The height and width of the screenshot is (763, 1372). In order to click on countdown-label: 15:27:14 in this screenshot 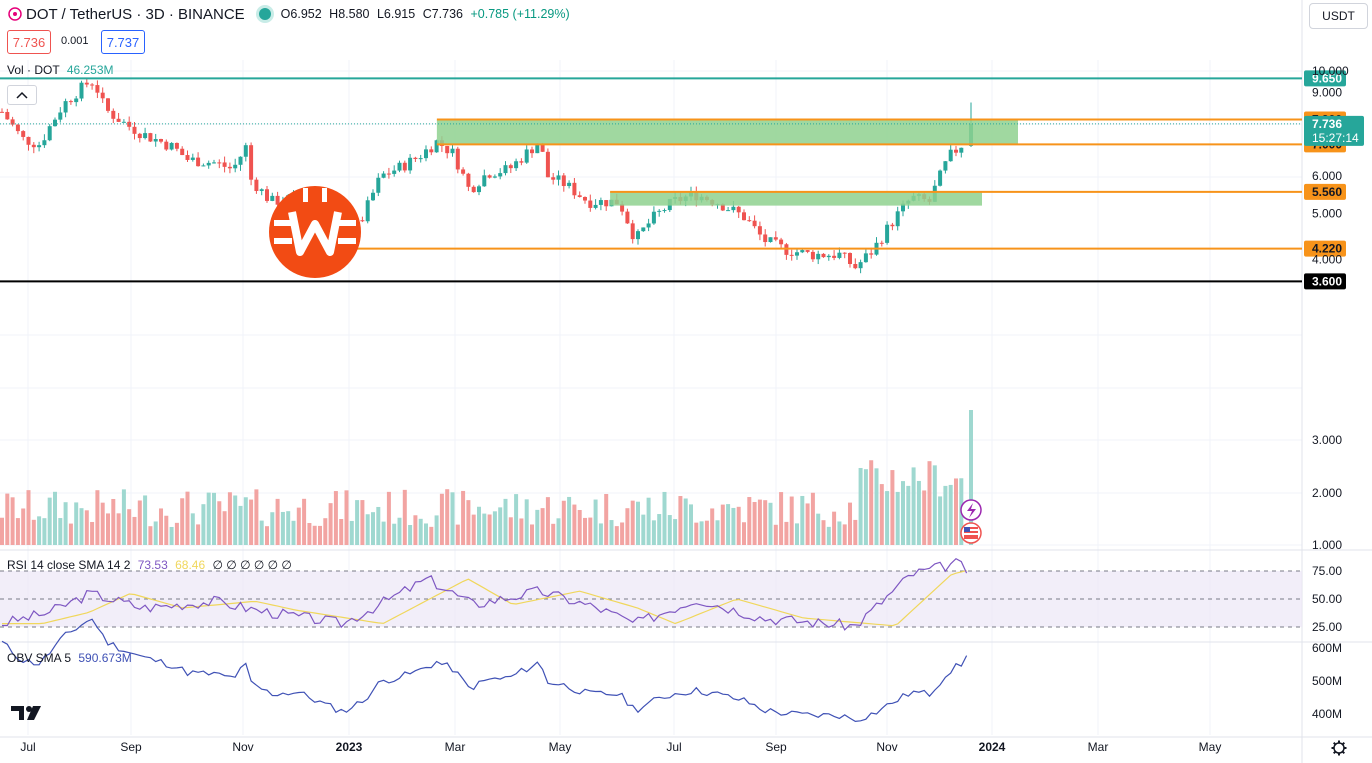, I will do `click(1335, 138)`.